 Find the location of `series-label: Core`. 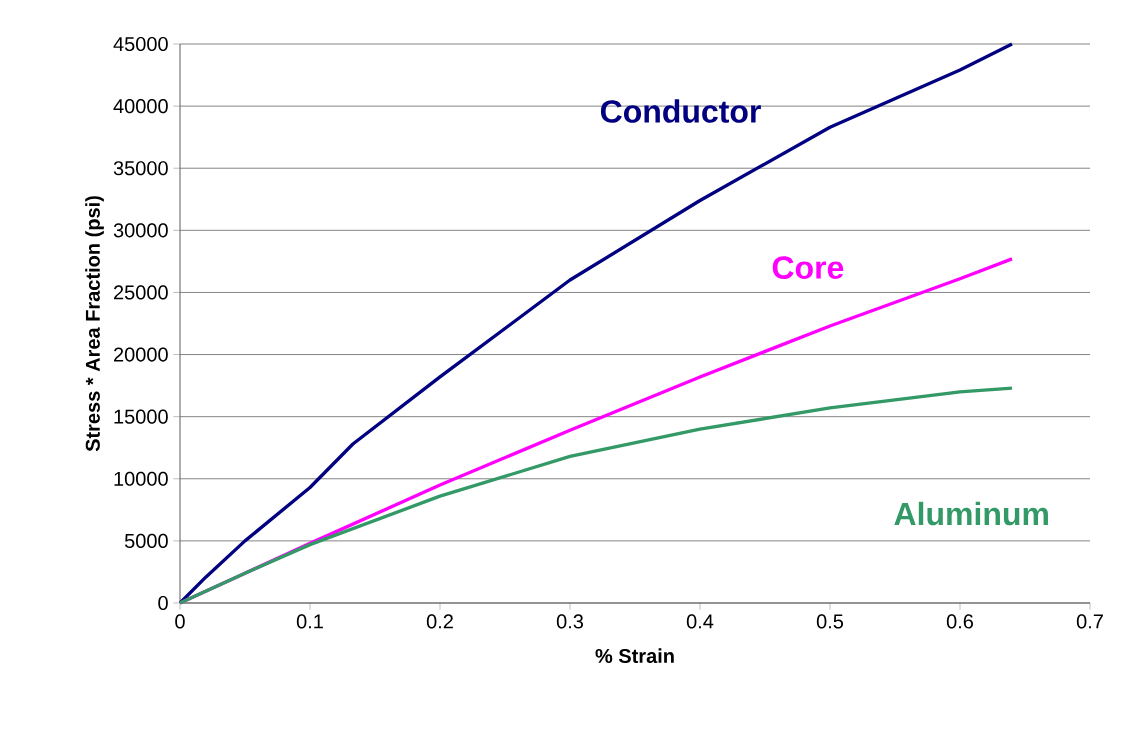

series-label: Core is located at coordinates (808, 267).